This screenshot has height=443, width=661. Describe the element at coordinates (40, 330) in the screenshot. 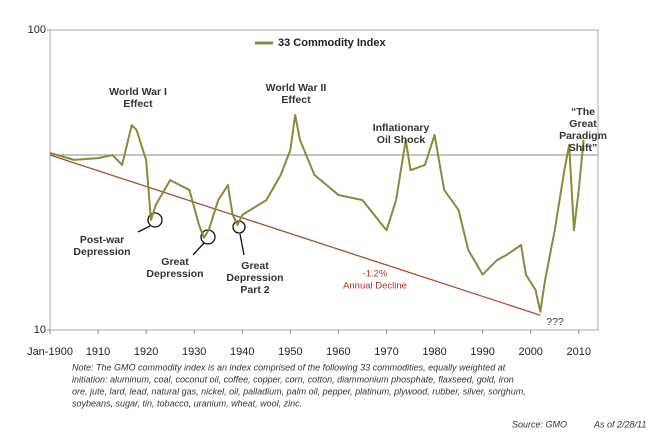

I see `y-tick-label: 10` at that location.